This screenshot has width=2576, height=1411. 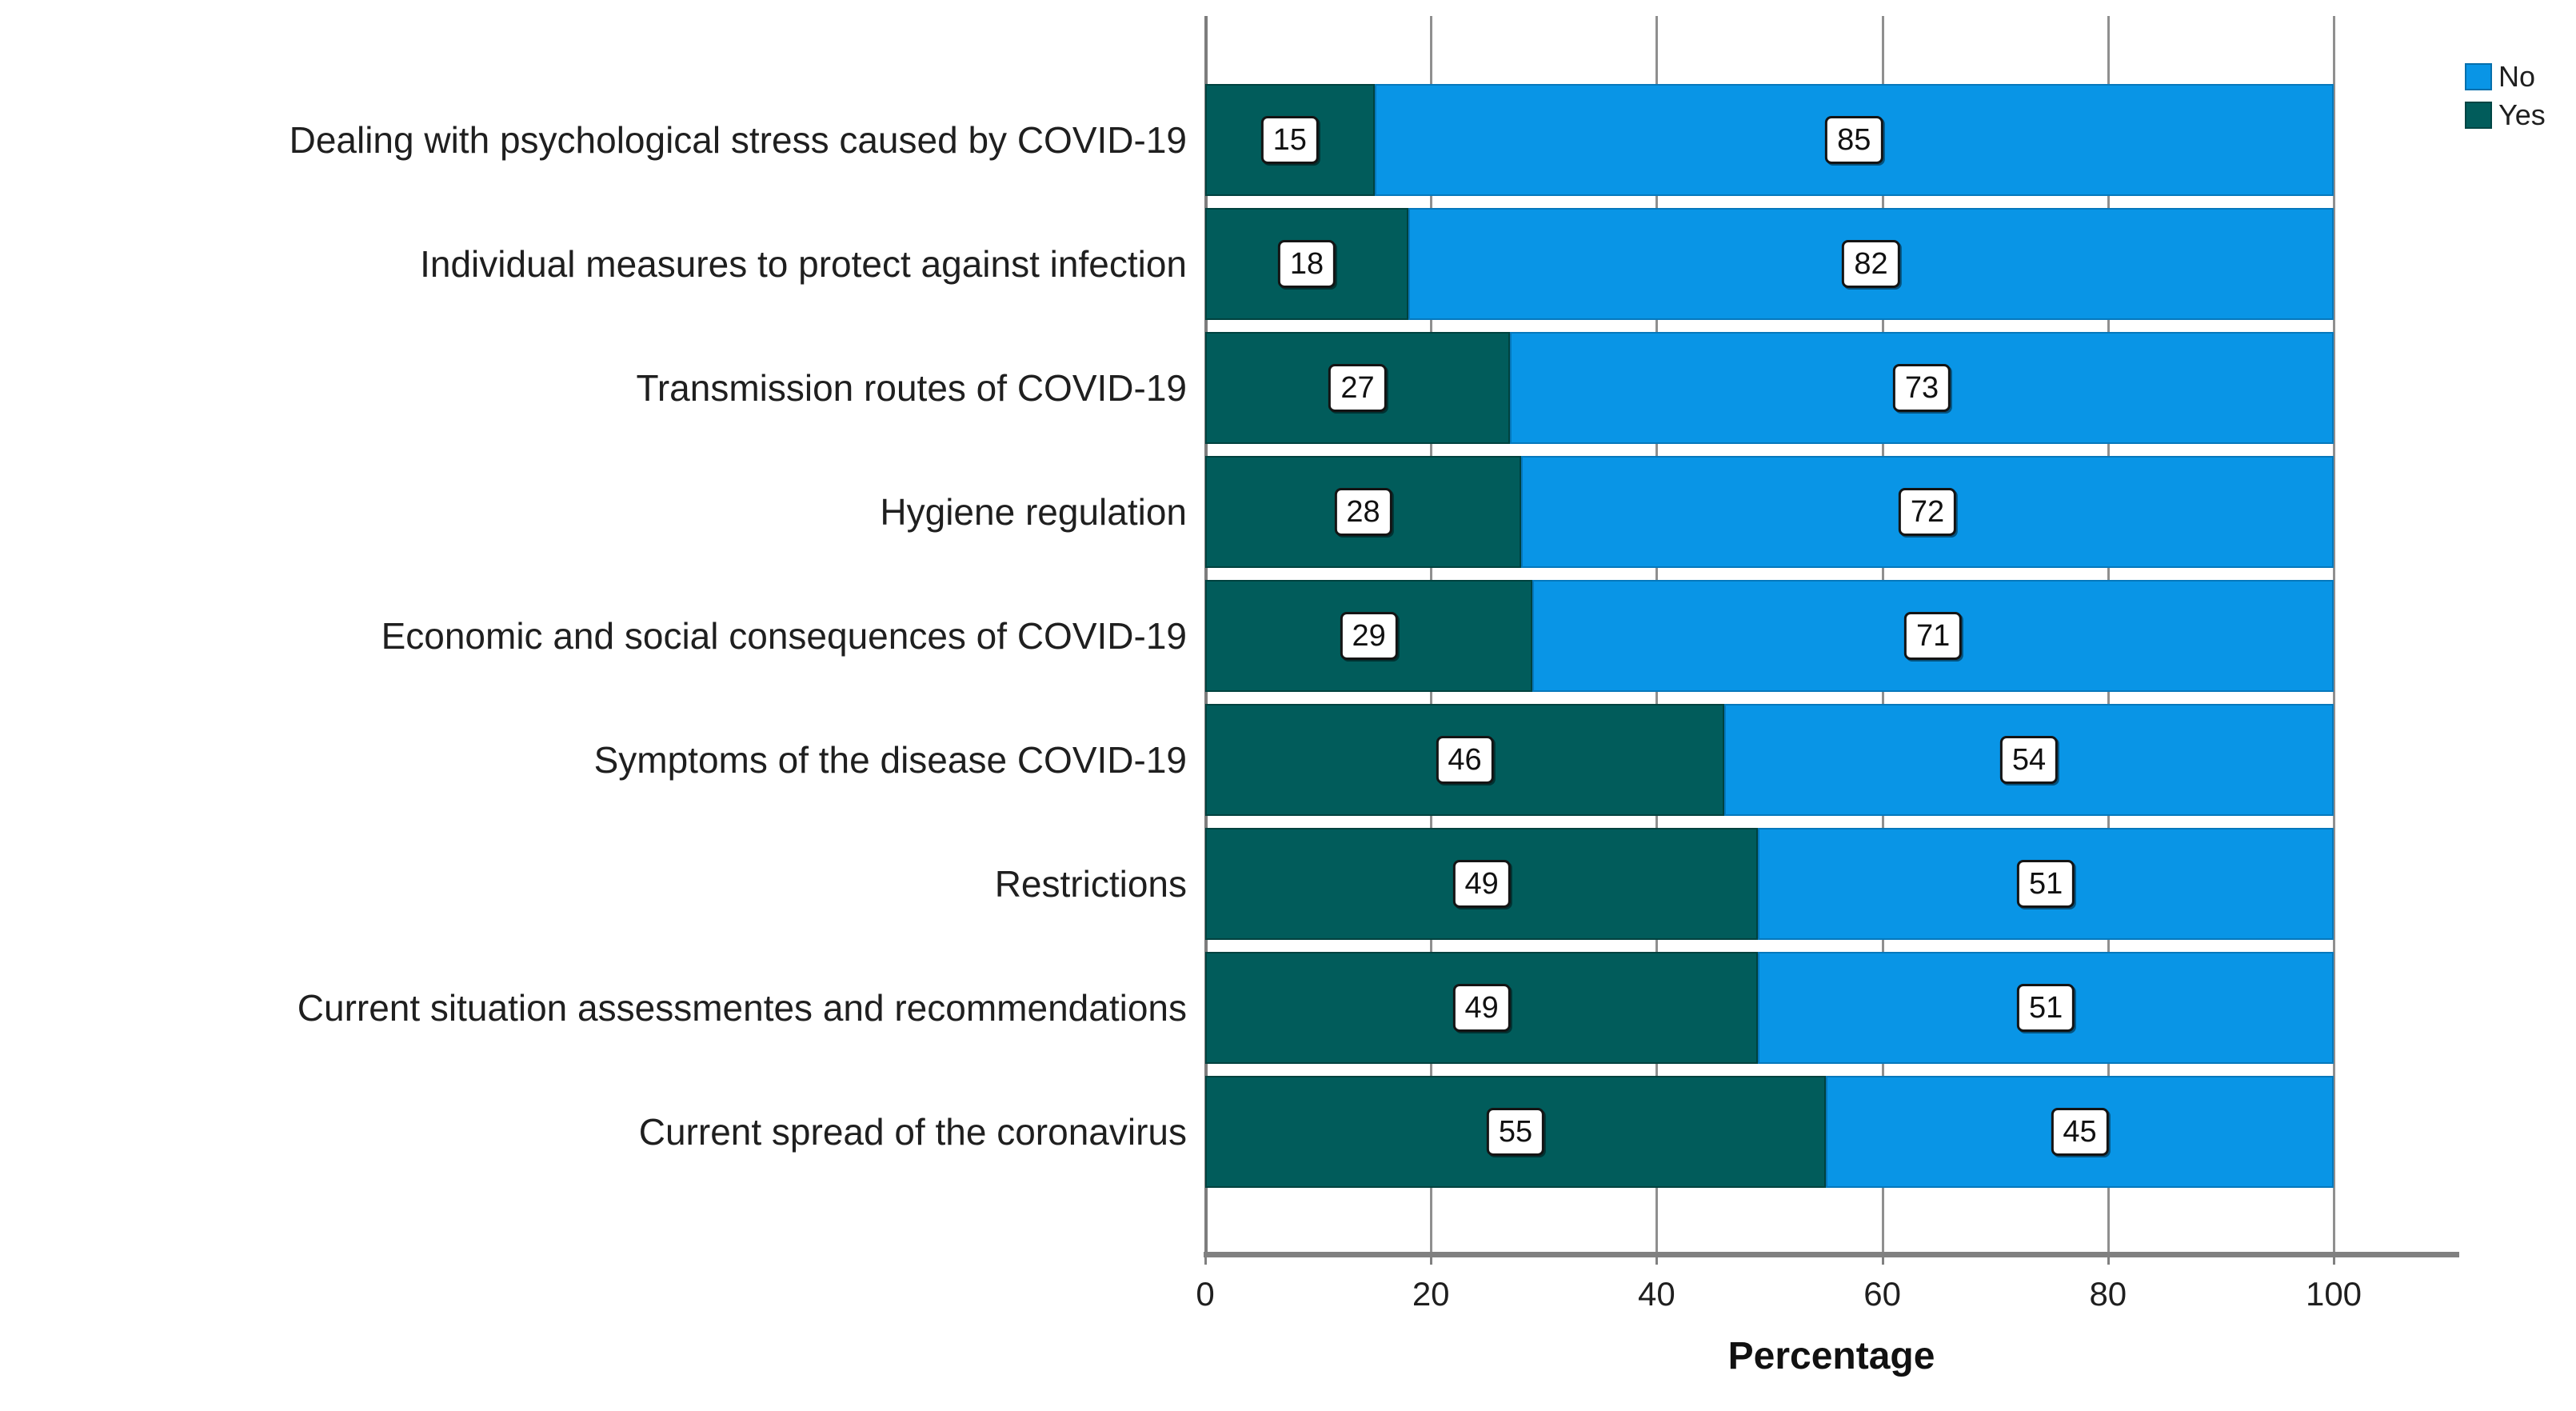 I want to click on legend-entry-yes: Yes, so click(x=2506, y=115).